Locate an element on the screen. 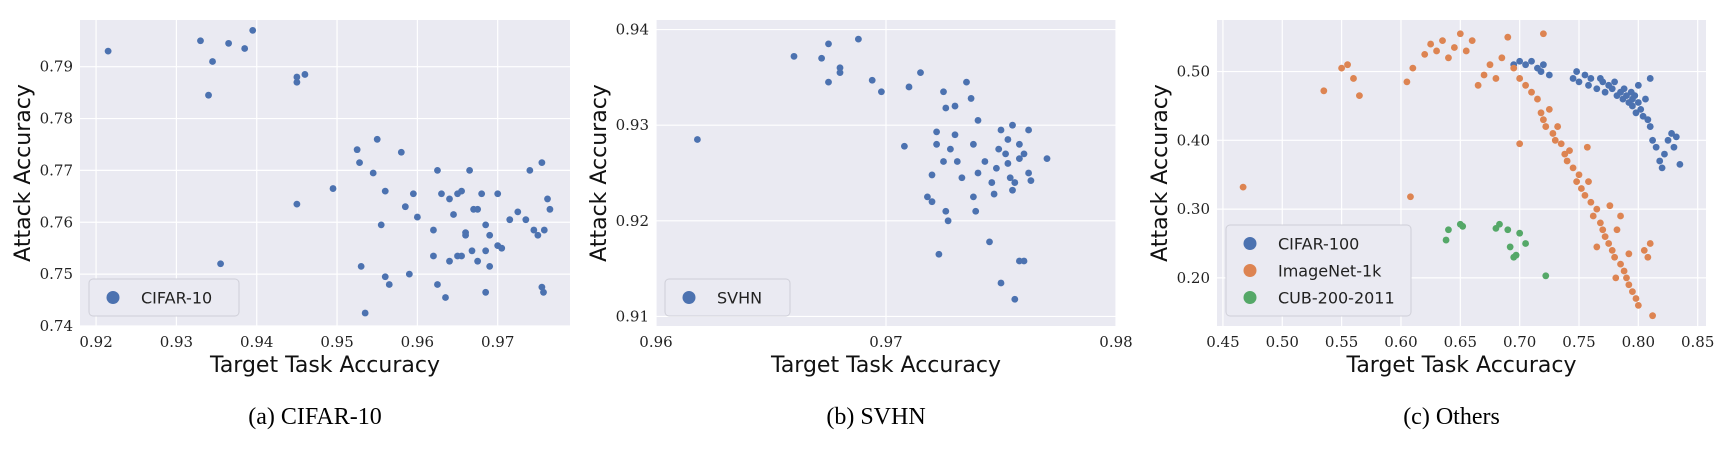  y-axis-label: Attack Accuracy is located at coordinates (1160, 173).